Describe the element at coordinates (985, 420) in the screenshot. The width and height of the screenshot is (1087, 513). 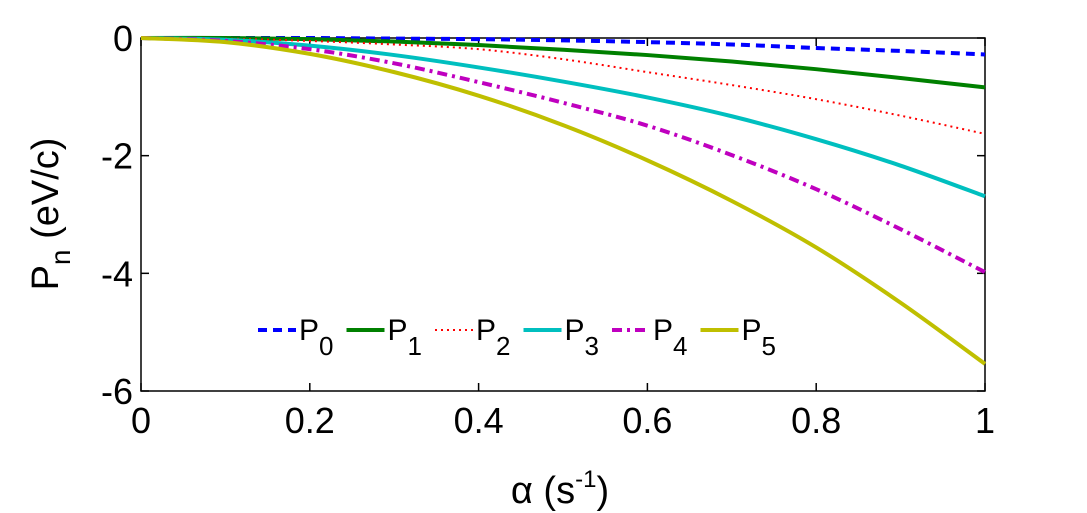
I see `x-tick-label: 1` at that location.